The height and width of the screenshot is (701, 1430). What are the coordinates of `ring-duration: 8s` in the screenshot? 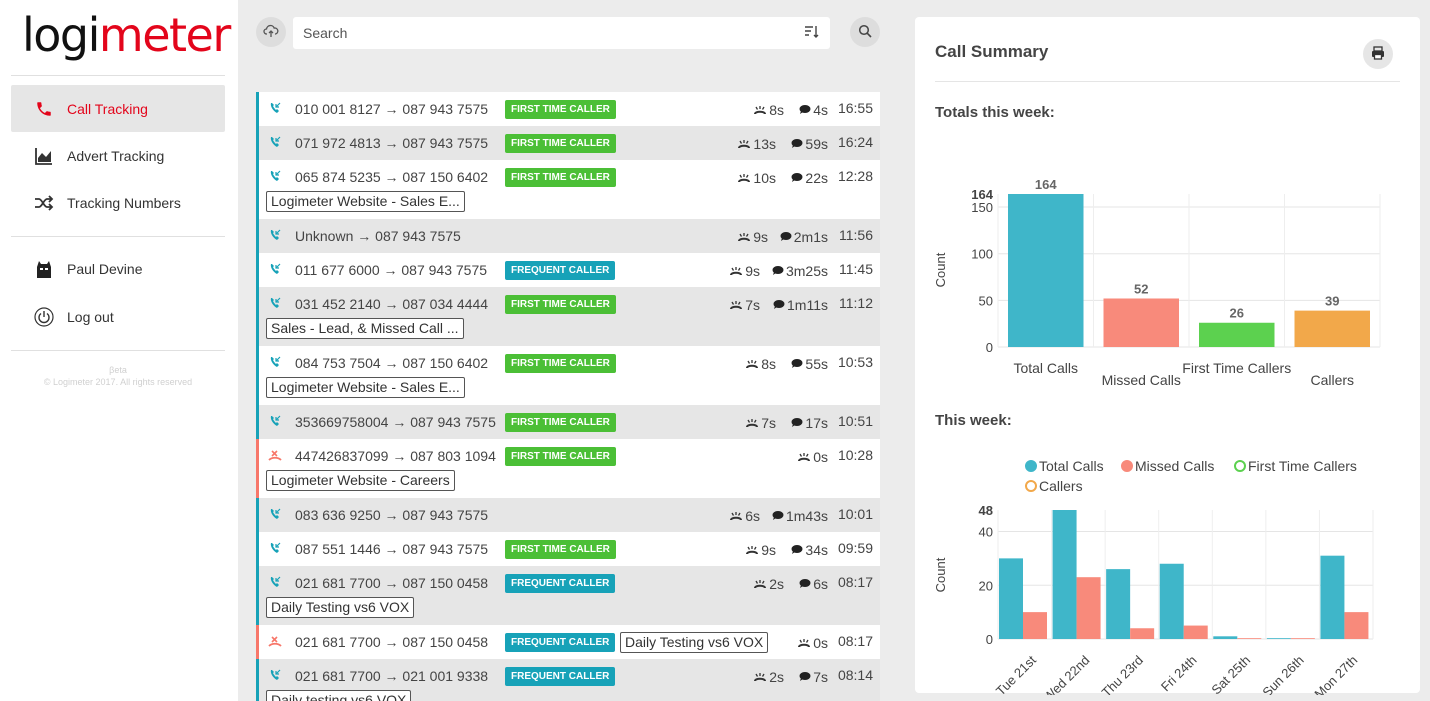 It's located at (768, 110).